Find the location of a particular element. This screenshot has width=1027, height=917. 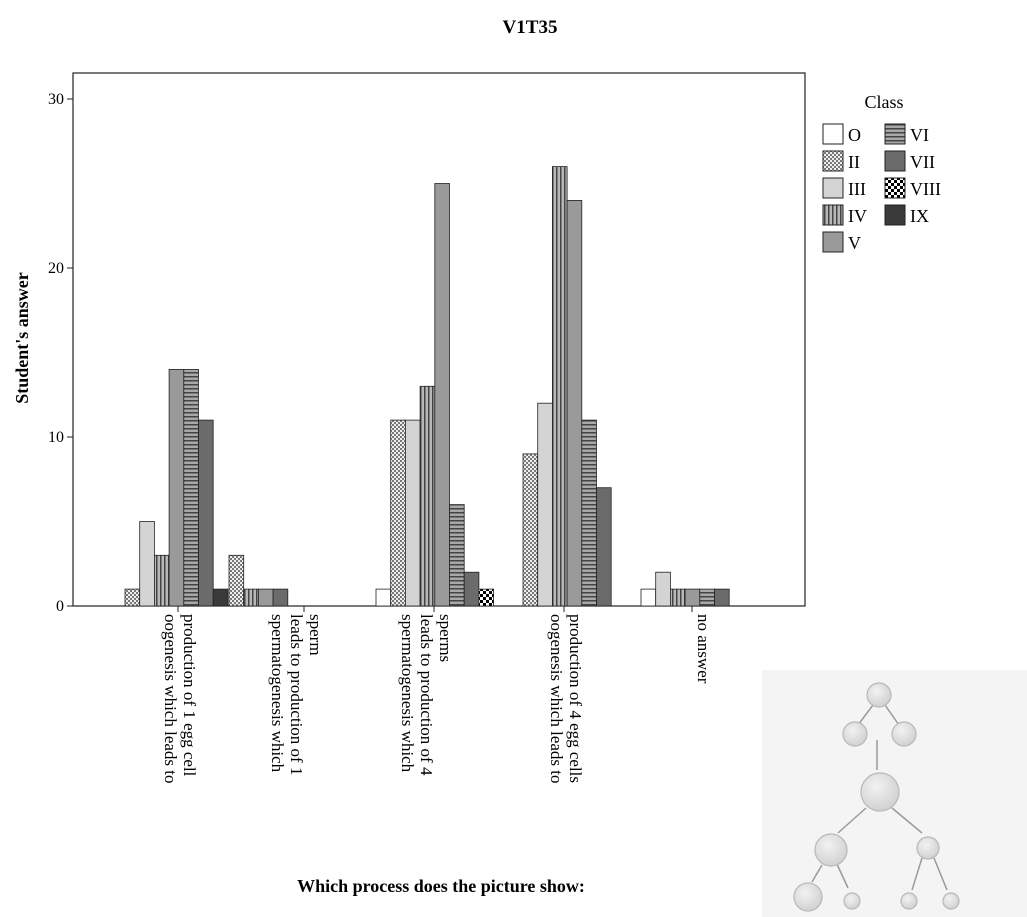

y-axis: 0 10 20 30 is located at coordinates (60, 353).